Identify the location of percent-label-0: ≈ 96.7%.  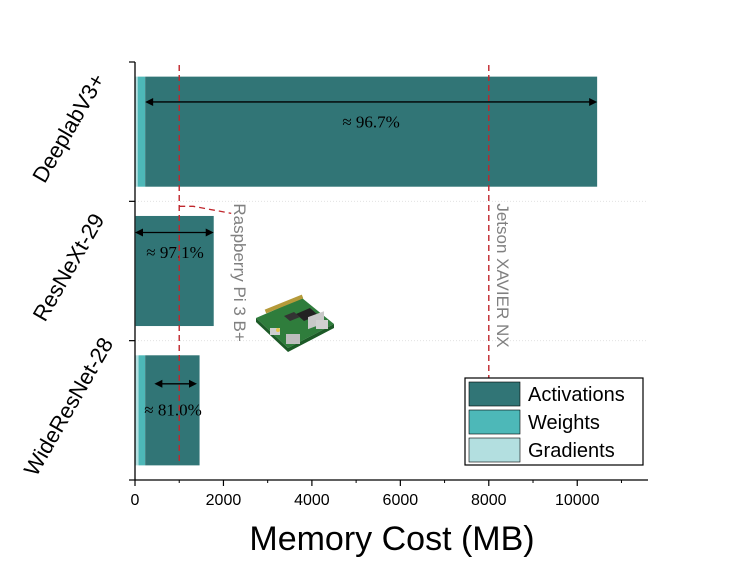
(371, 121).